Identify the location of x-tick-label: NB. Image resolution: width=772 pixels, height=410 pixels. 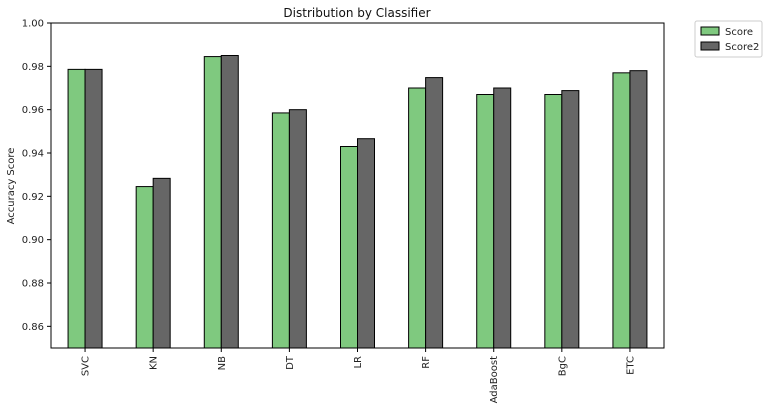
(222, 363).